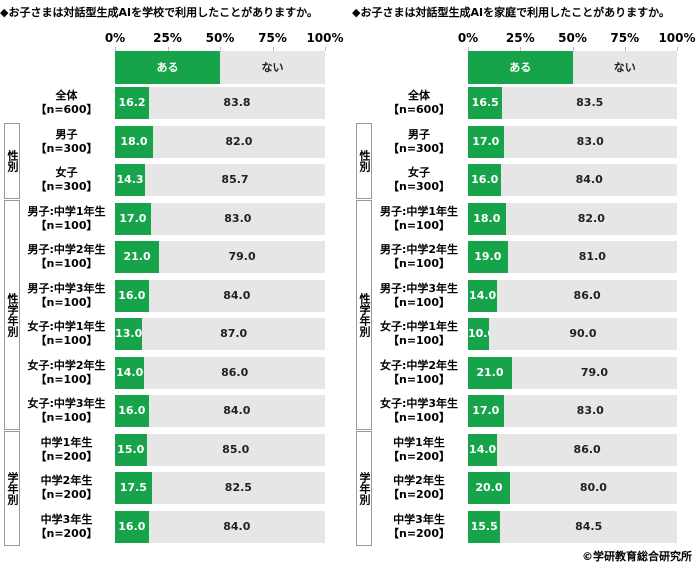 The image size is (700, 569). What do you see at coordinates (485, 102) in the screenshot?
I see `value-label: 16.5` at bounding box center [485, 102].